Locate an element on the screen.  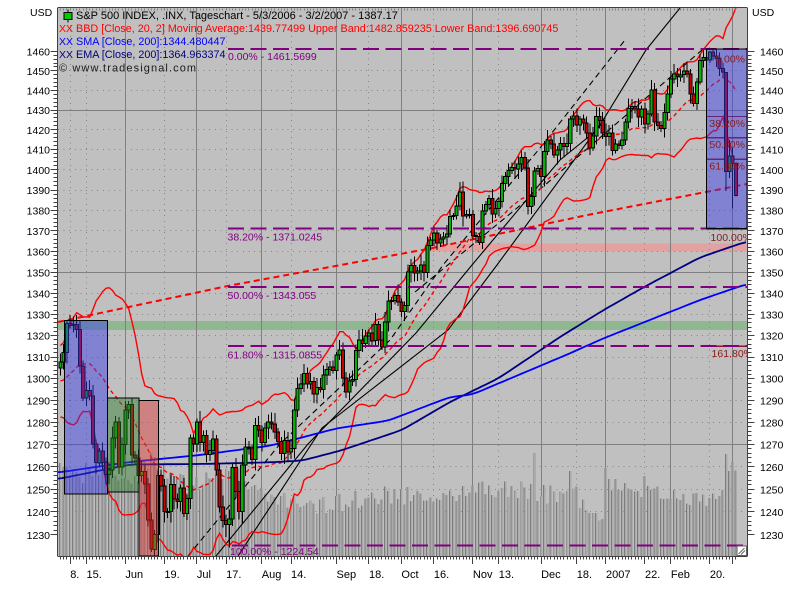
svg-text: 15. is located at coordinates (94, 575).